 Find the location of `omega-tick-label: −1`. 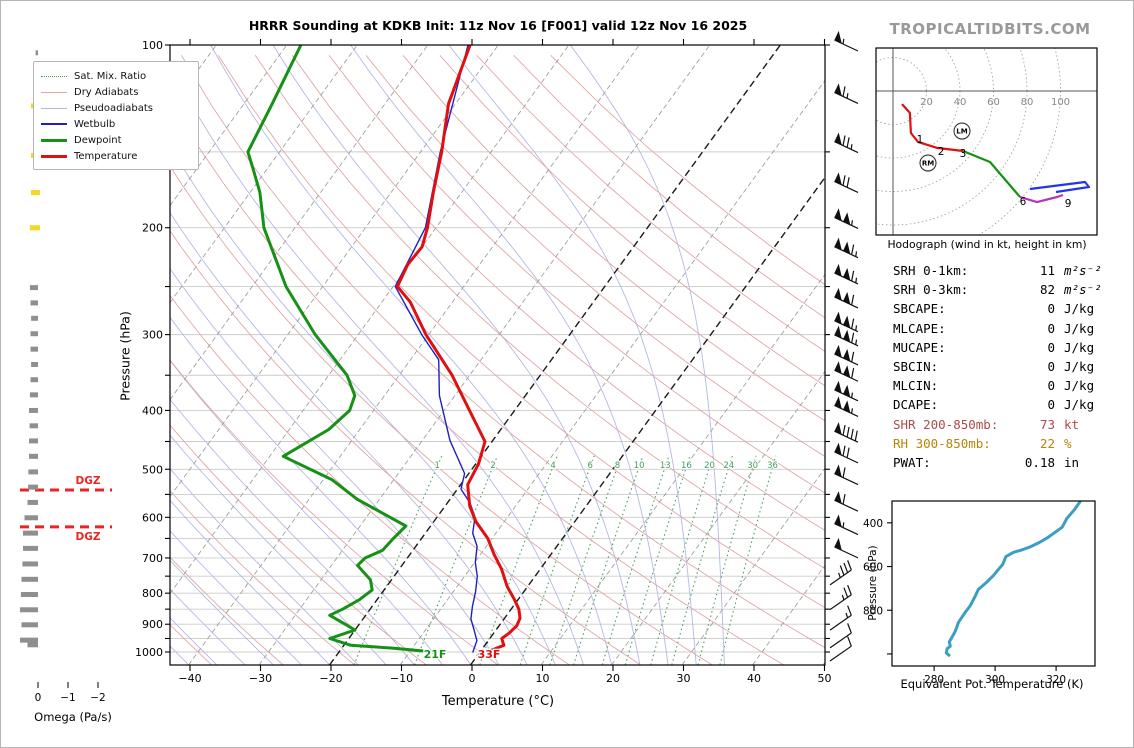

omega-tick-label: −1 is located at coordinates (67, 698).